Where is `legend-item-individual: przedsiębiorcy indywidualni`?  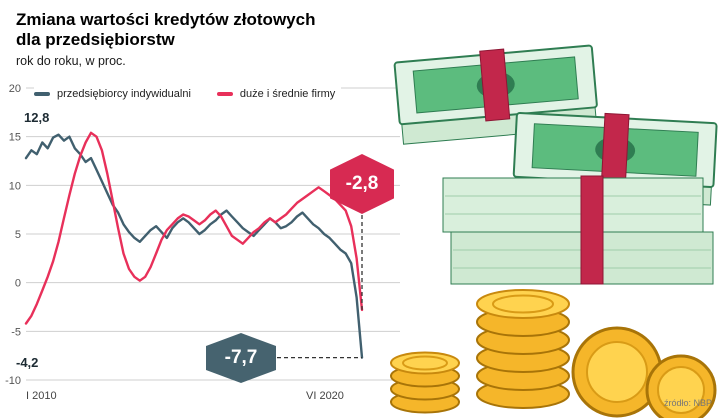 legend-item-individual: przedsiębiorcy indywidualni is located at coordinates (112, 94).